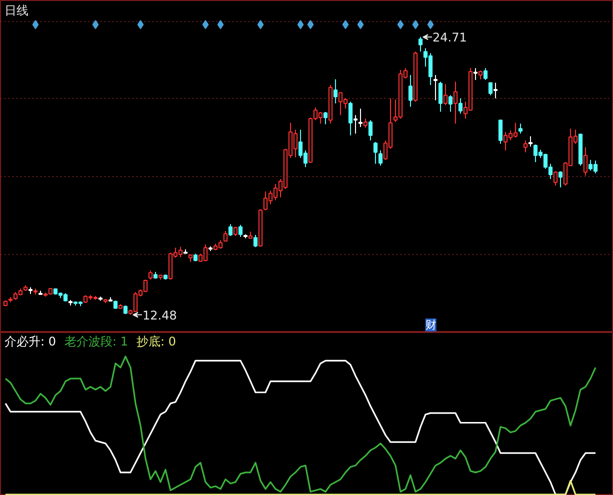  Describe the element at coordinates (156, 341) in the screenshot. I see `text: 抄底: 0` at that location.